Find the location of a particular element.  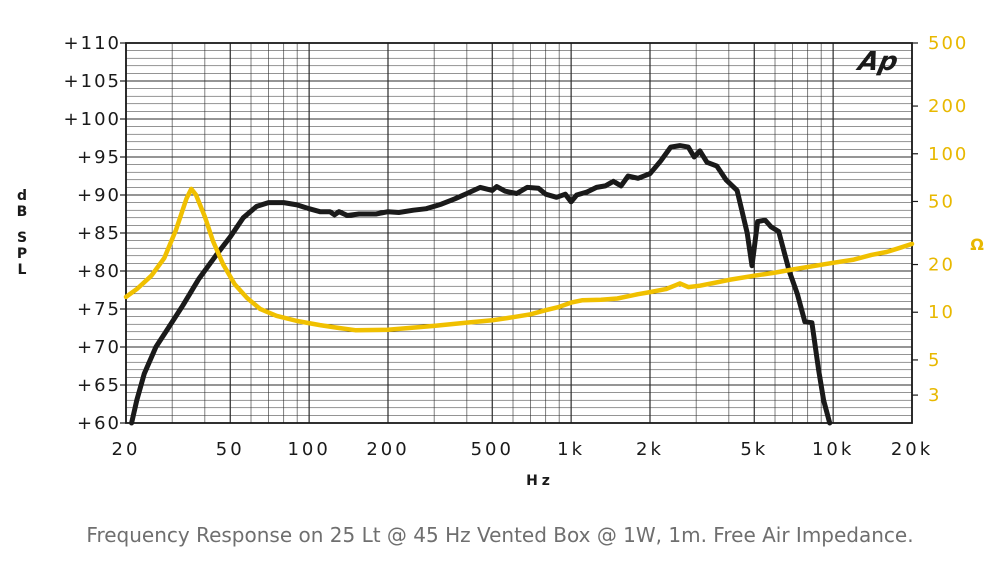

y-tick-label-right: 500 is located at coordinates (948, 43).